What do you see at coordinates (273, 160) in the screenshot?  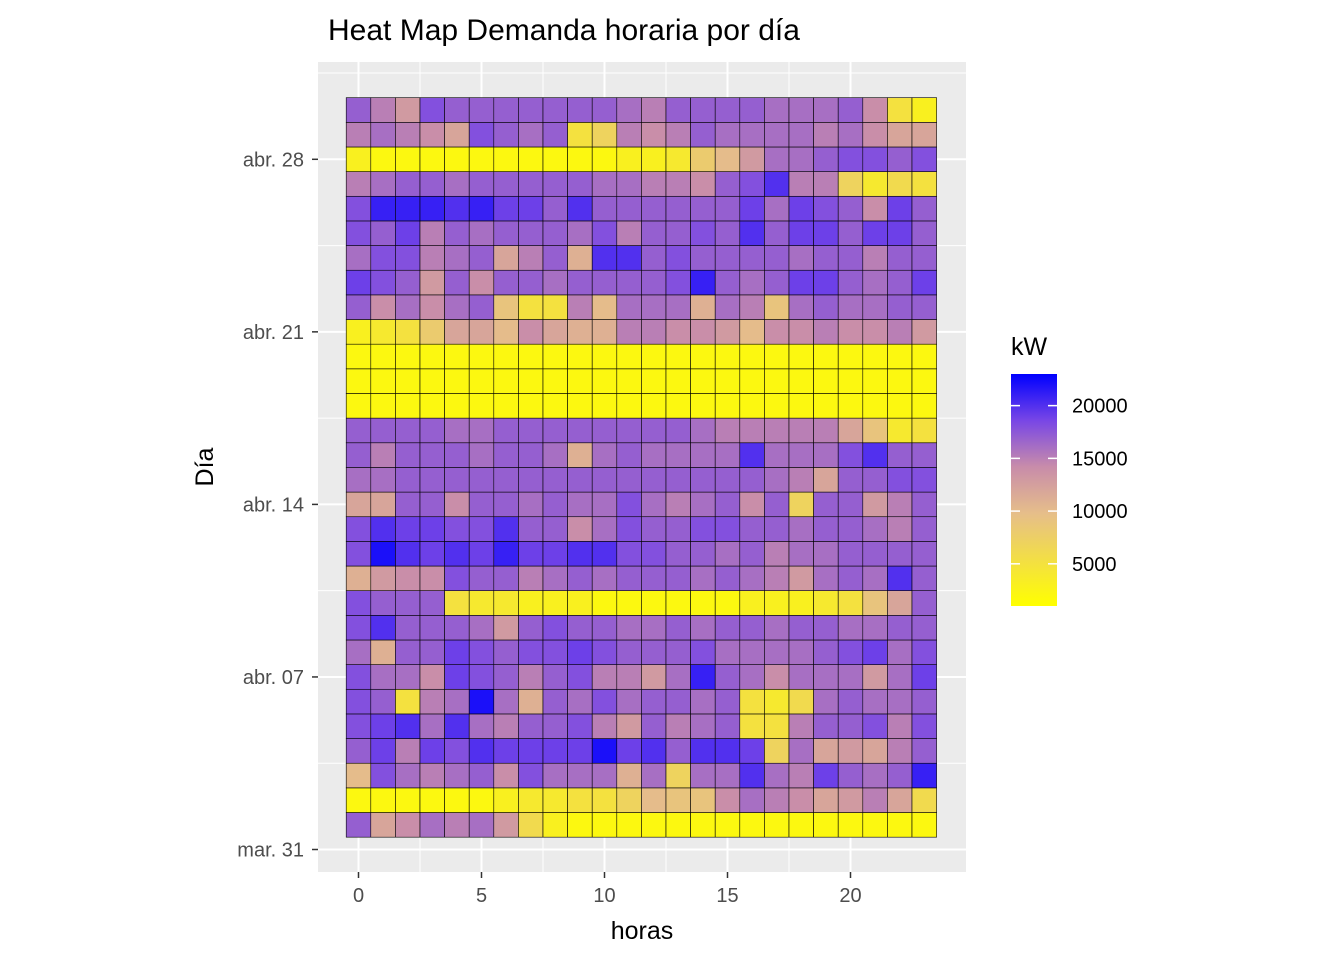 I see `y-tick-label: abr. 28` at bounding box center [273, 160].